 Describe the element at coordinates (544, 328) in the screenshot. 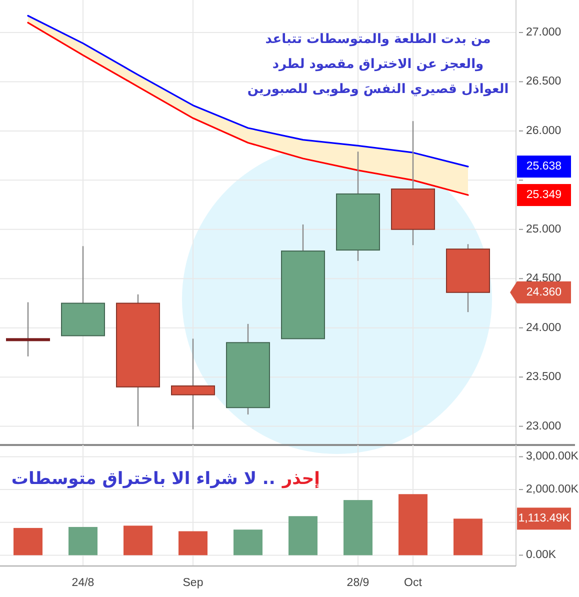

I see `y-tick-label: 24.000` at that location.